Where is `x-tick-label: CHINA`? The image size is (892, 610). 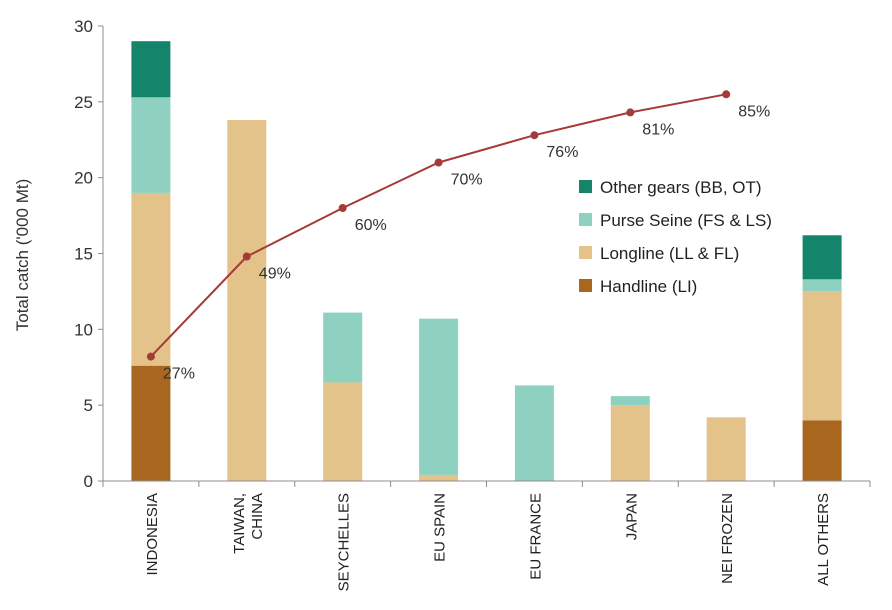 x-tick-label: CHINA is located at coordinates (257, 516).